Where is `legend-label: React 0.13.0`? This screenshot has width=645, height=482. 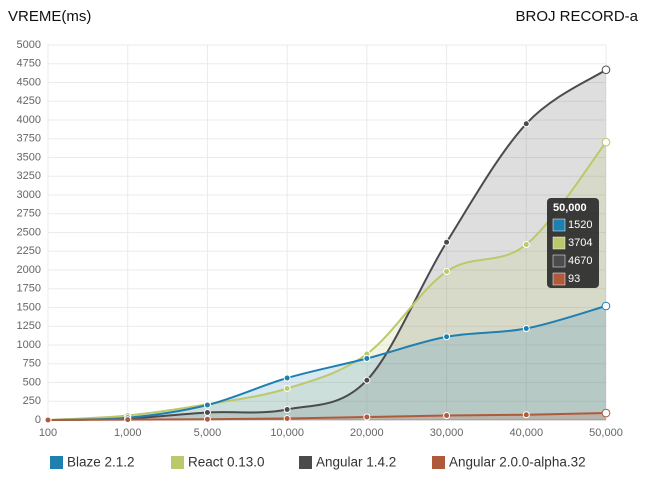
legend-label: React 0.13.0 is located at coordinates (226, 462).